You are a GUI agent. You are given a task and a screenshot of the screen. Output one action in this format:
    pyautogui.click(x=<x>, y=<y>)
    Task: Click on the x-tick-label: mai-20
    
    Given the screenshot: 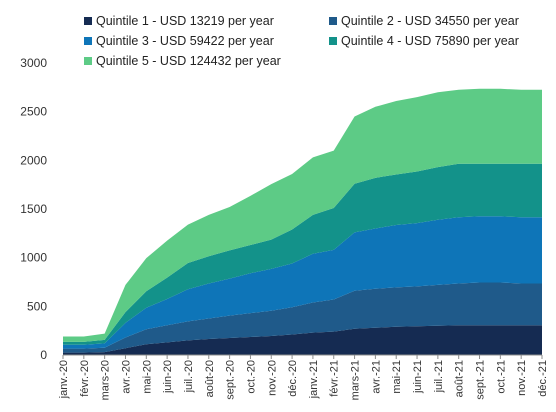 What is the action you would take?
    pyautogui.click(x=147, y=377)
    